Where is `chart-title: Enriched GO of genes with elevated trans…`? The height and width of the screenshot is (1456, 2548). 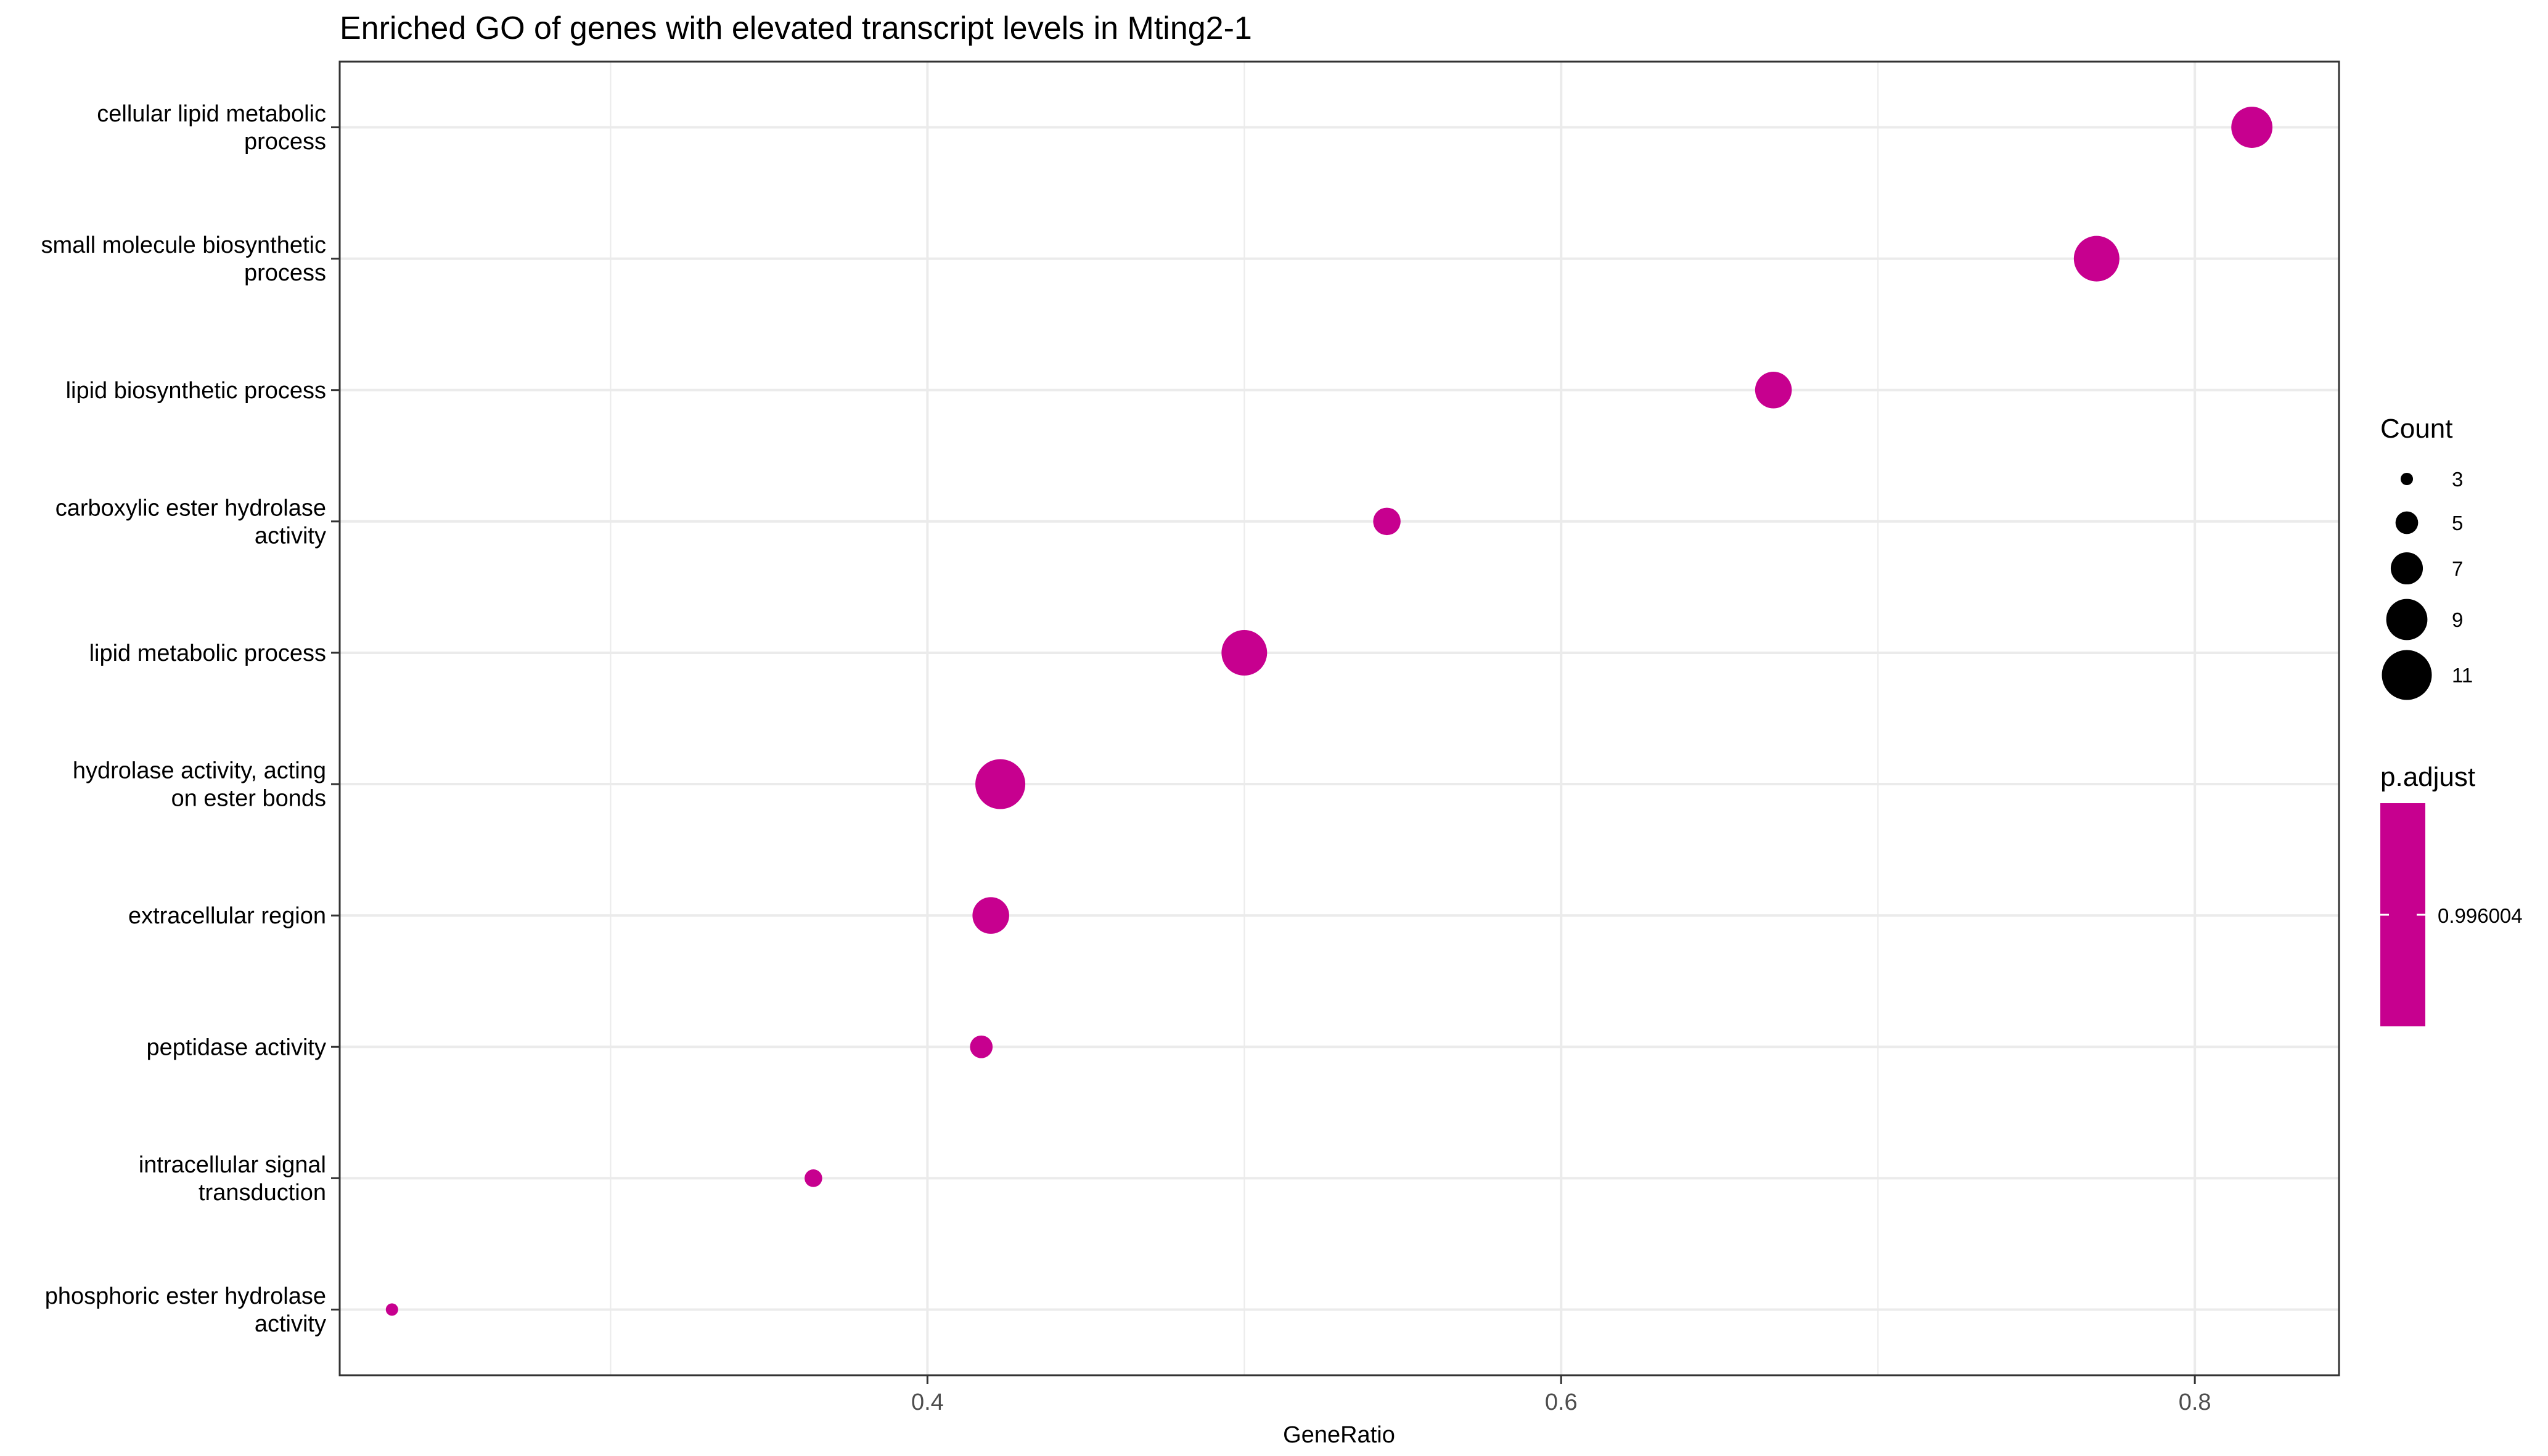
chart-title: Enriched GO of genes with elevated trans… is located at coordinates (796, 28).